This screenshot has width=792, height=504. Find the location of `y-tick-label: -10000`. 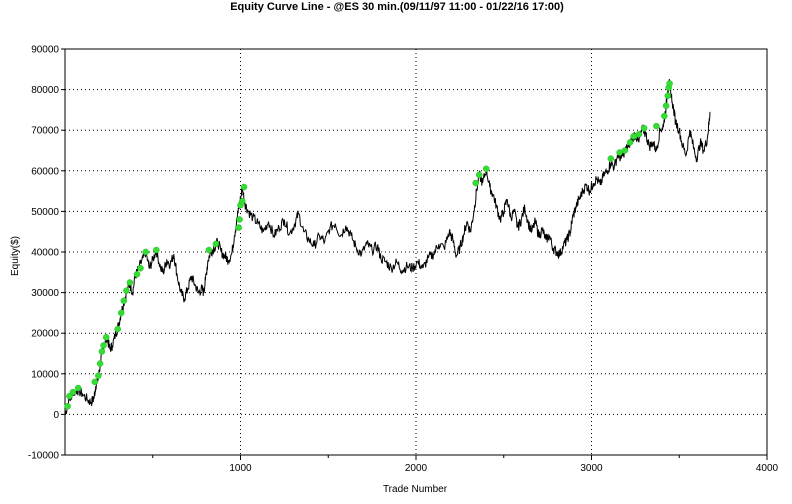

y-tick-label: -10000 is located at coordinates (44, 456).